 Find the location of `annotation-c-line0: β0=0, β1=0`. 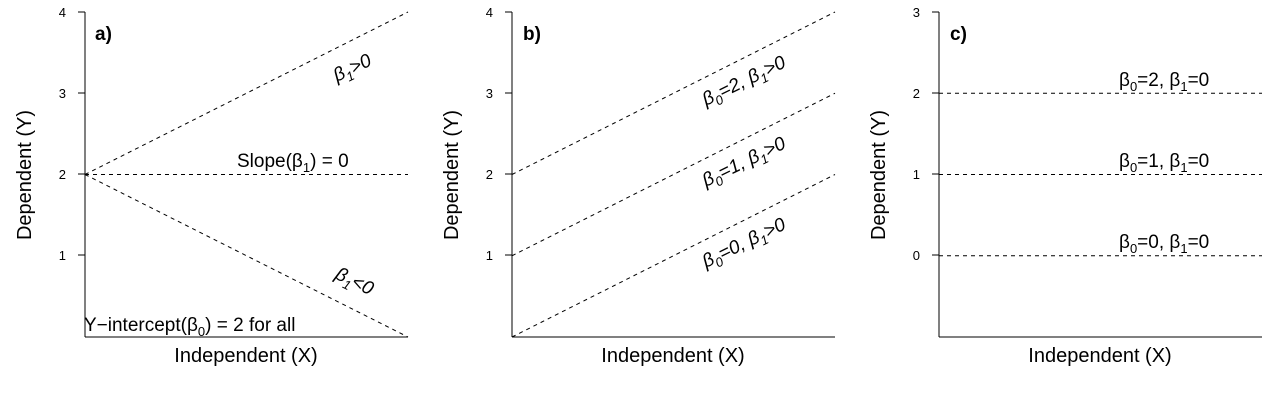

annotation-c-line0: β0=0, β1=0 is located at coordinates (1164, 244).